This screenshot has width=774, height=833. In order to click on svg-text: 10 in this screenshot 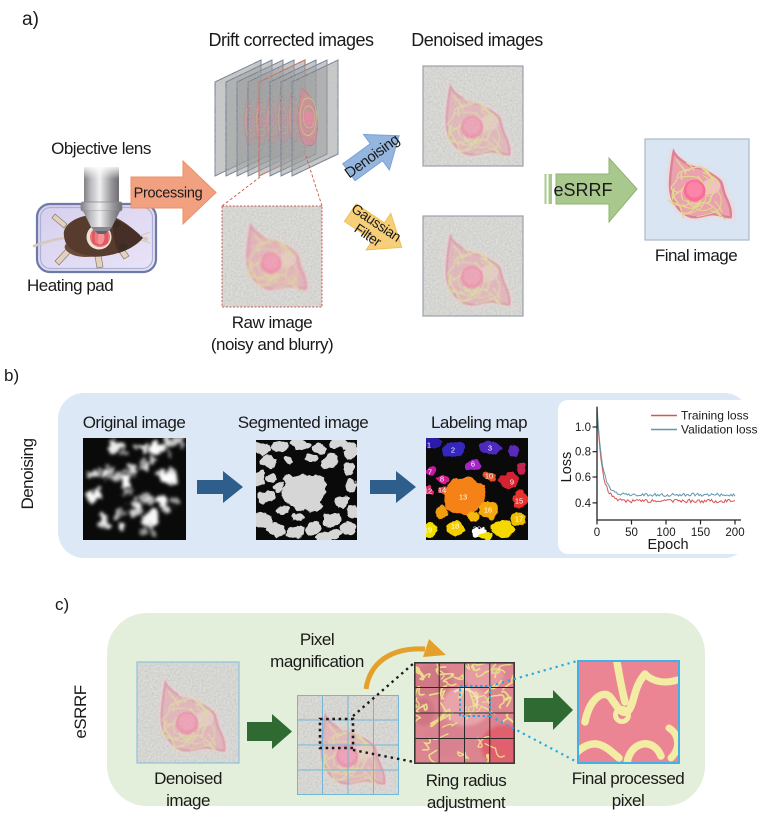, I will do `click(489, 476)`.